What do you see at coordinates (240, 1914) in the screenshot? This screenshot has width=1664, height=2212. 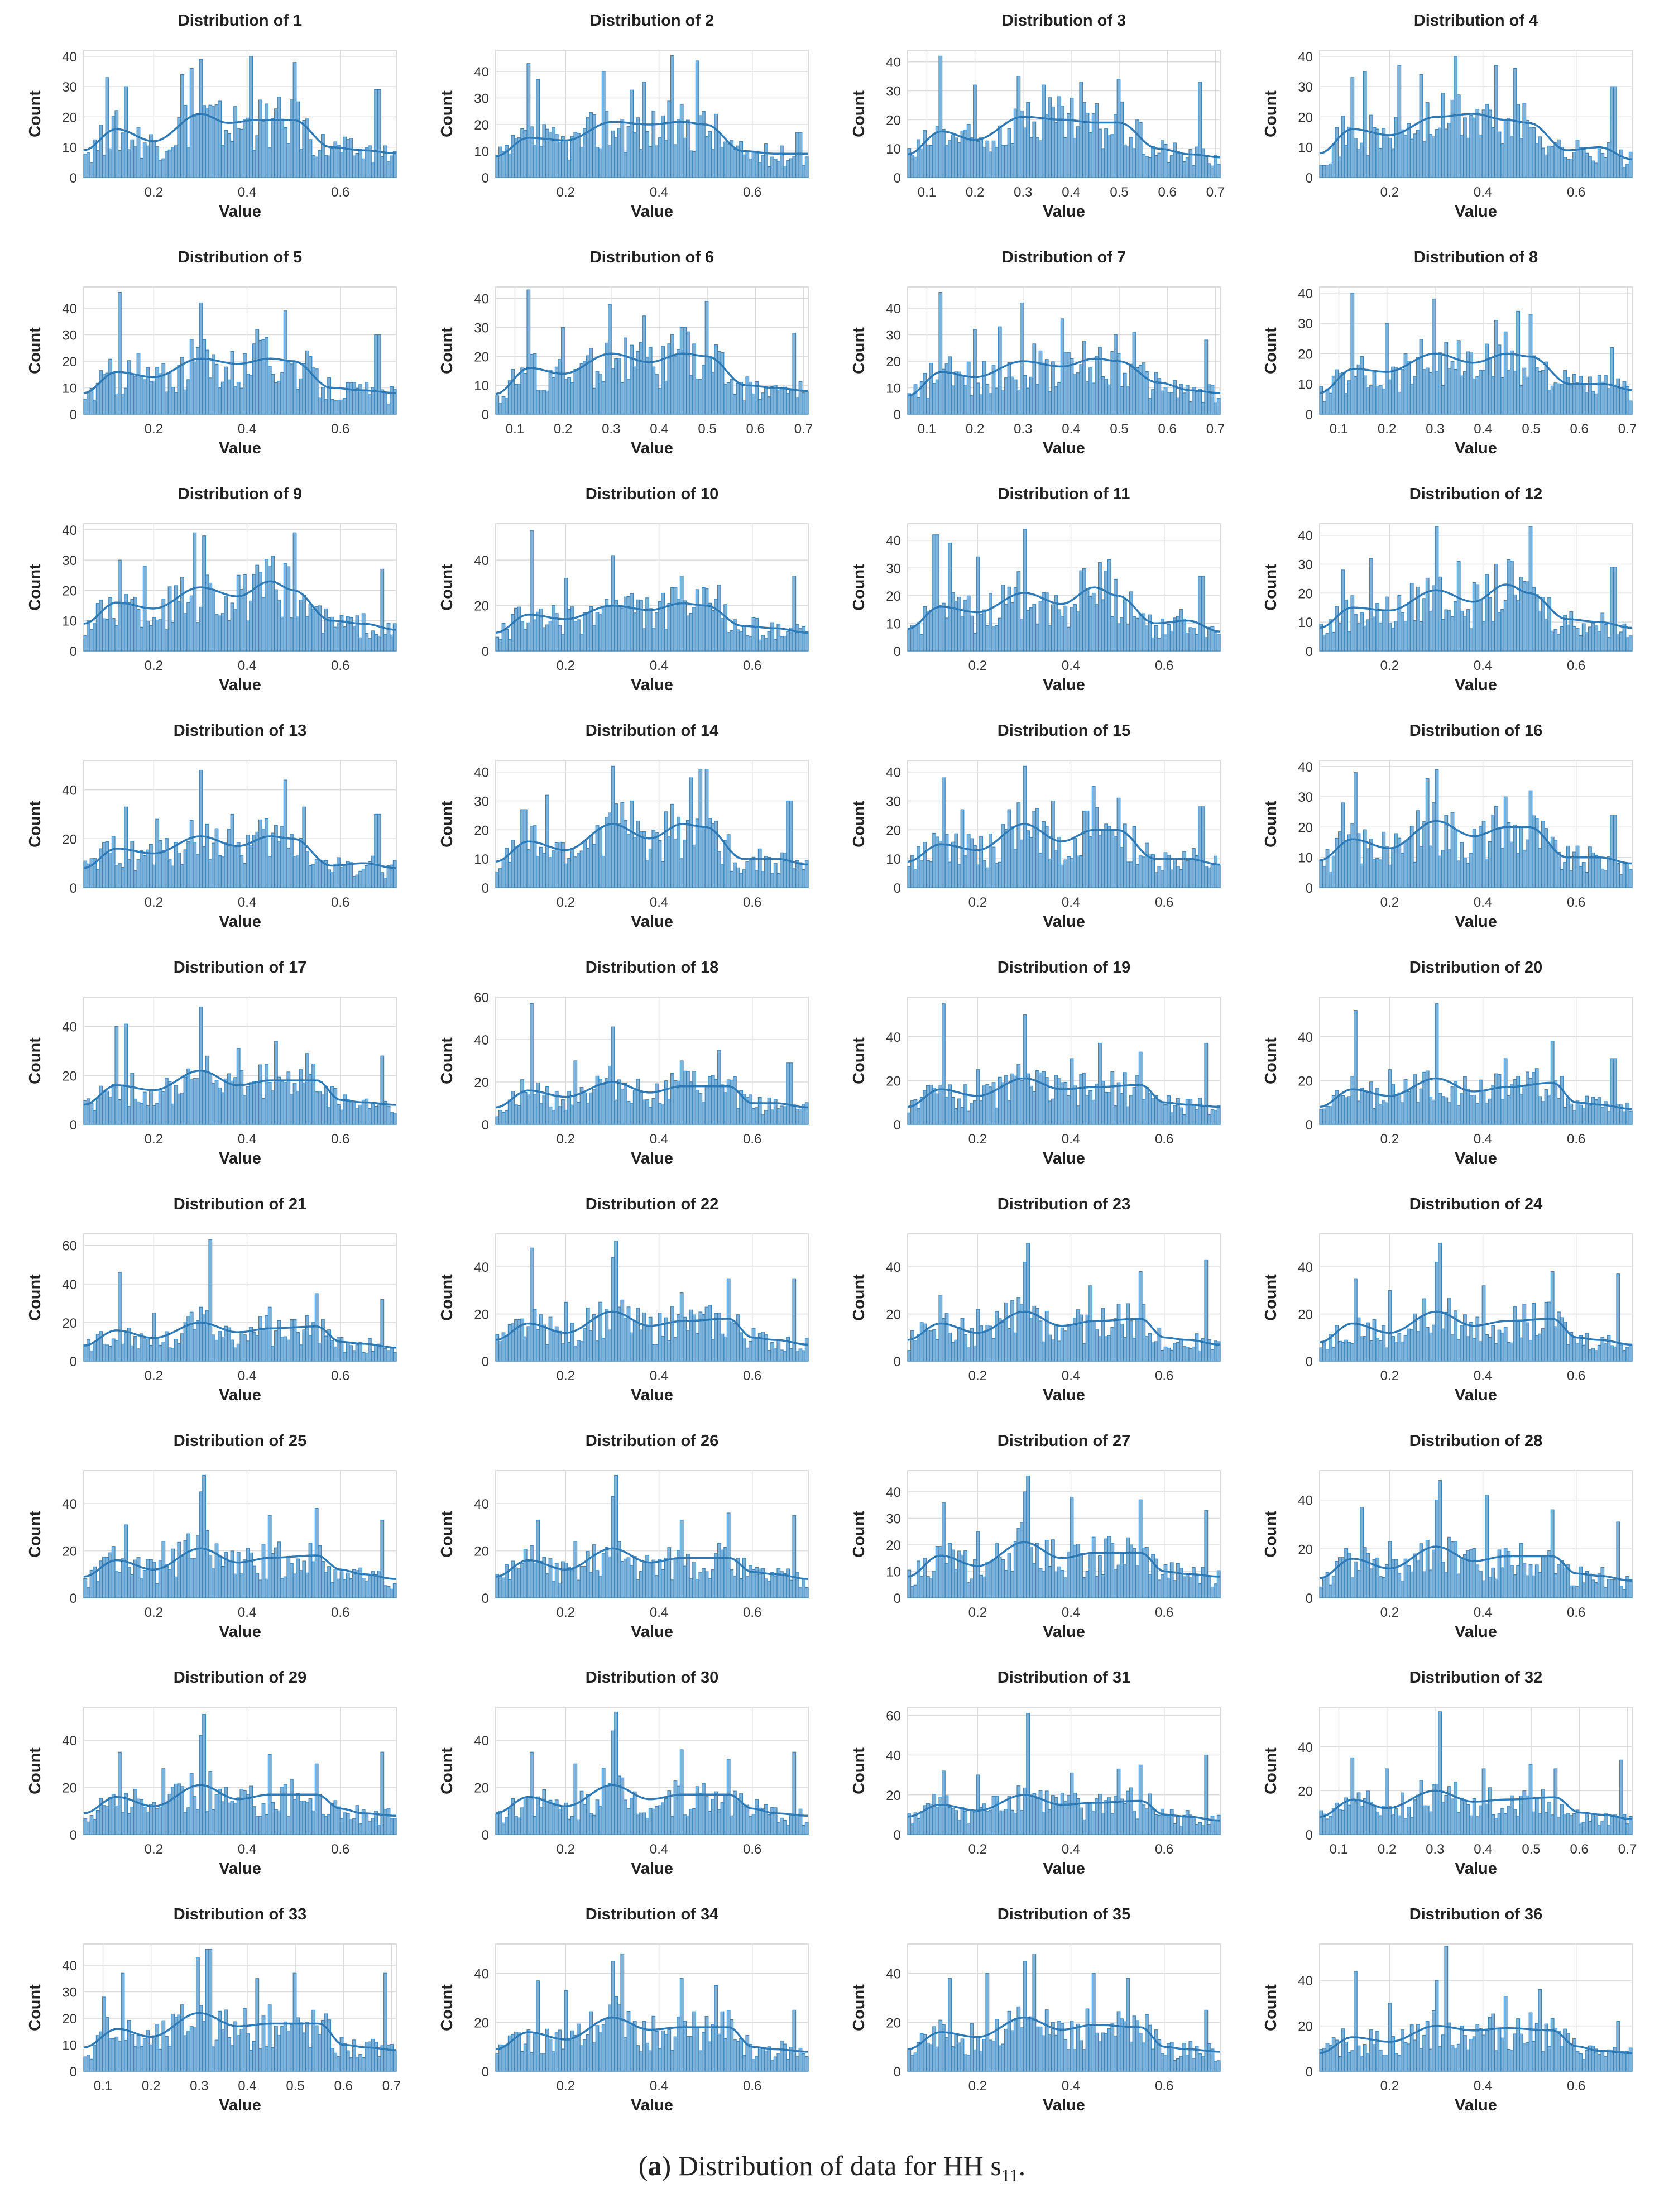 I see `subplot-title: Distribution of 33` at bounding box center [240, 1914].